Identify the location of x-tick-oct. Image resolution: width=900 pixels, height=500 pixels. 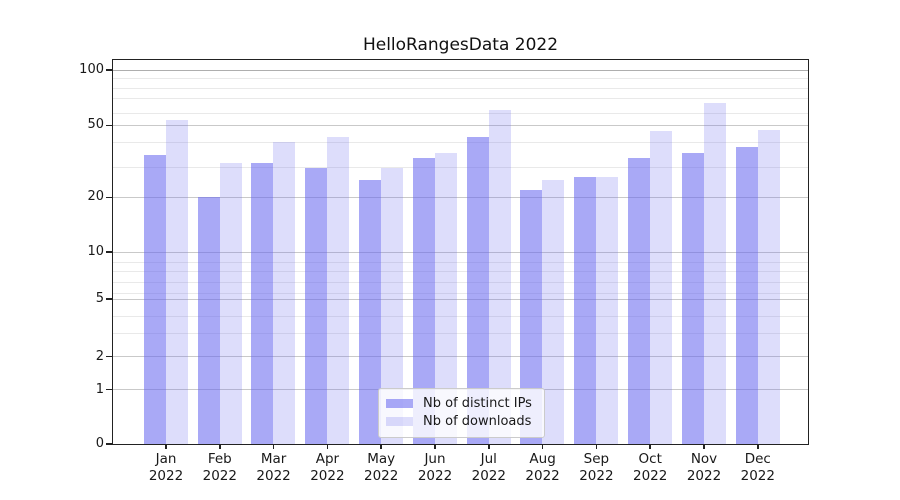
(650, 446).